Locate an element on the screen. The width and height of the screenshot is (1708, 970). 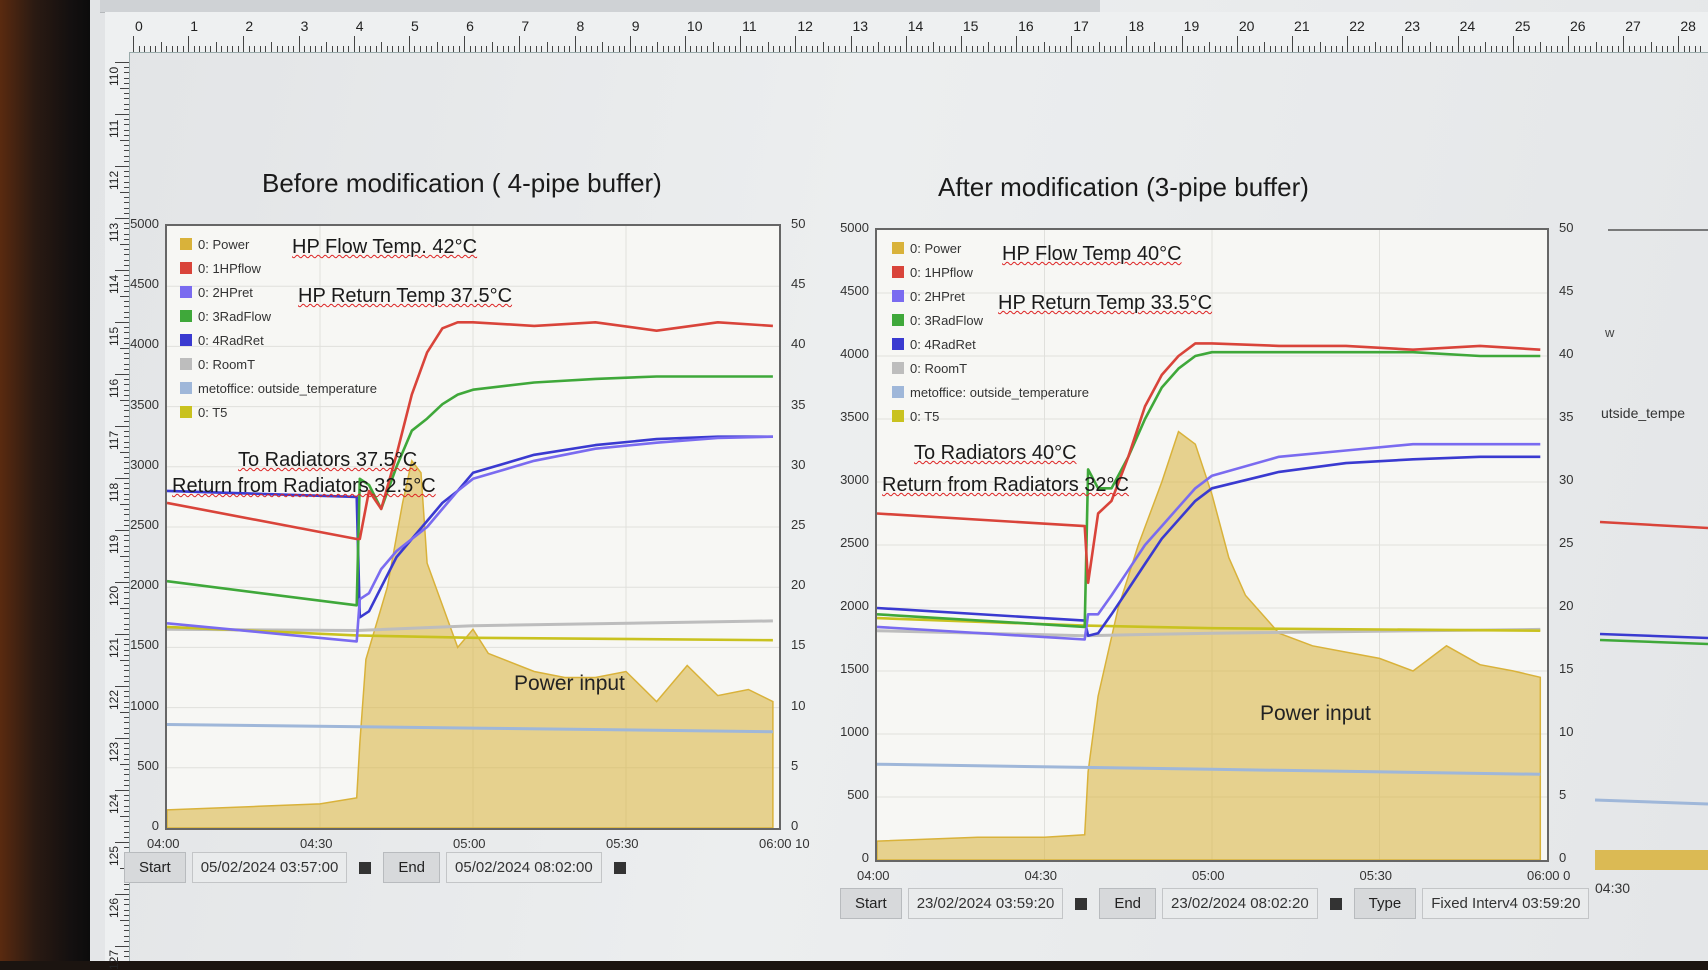
y2-tick-label: 20 is located at coordinates (798, 585).